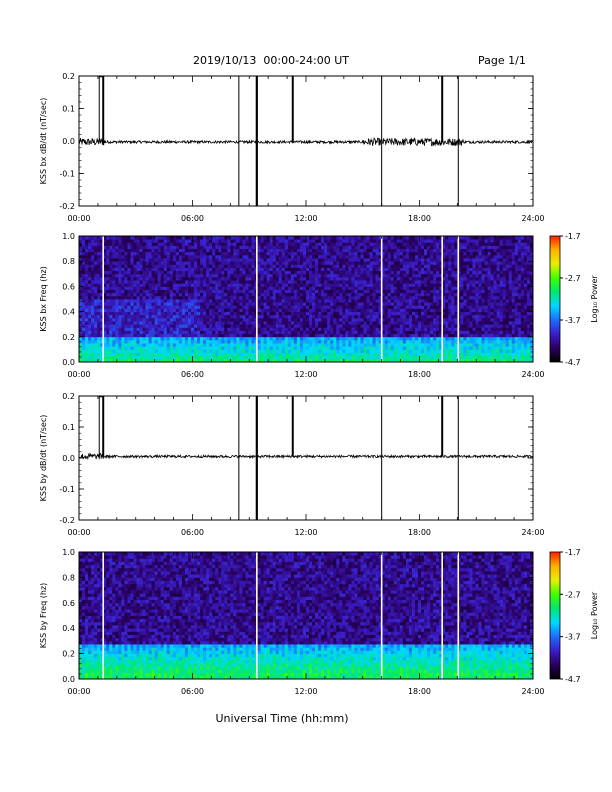 The height and width of the screenshot is (792, 612). Describe the element at coordinates (43, 141) in the screenshot. I see `y-axis-label: KSS bx dB/dt (nT/sec)` at that location.